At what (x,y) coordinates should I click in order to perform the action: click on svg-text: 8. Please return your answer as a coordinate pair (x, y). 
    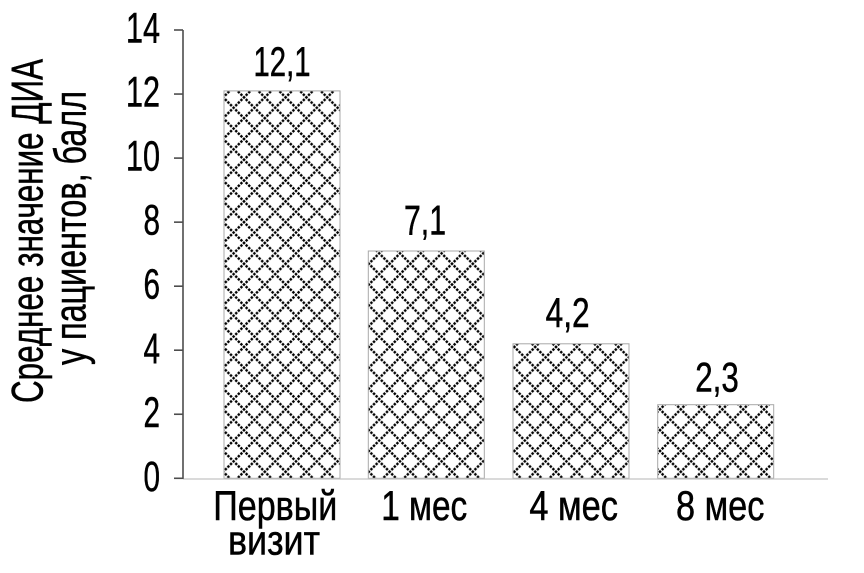
    Looking at the image, I should click on (152, 221).